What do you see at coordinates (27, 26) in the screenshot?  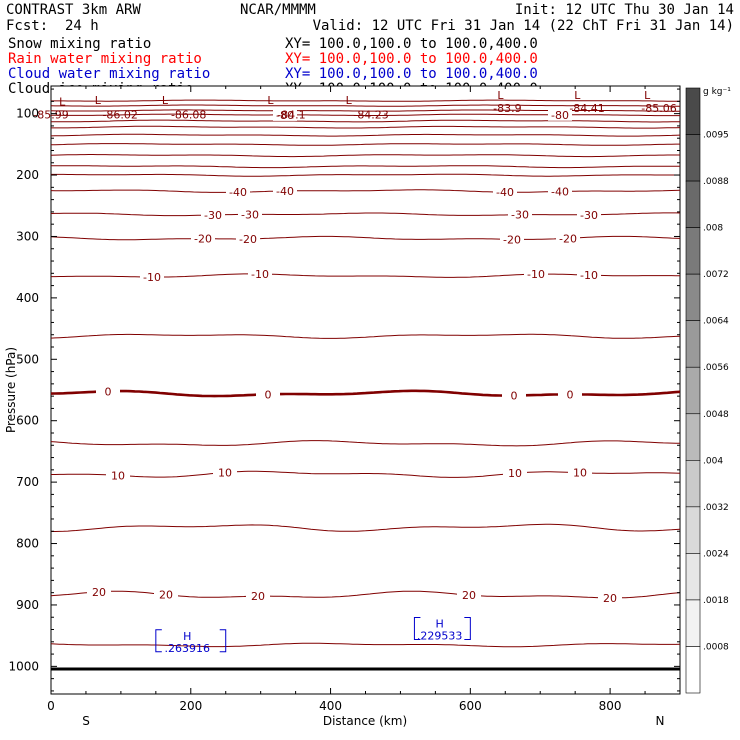 I see `fcst-label: Fcst:` at bounding box center [27, 26].